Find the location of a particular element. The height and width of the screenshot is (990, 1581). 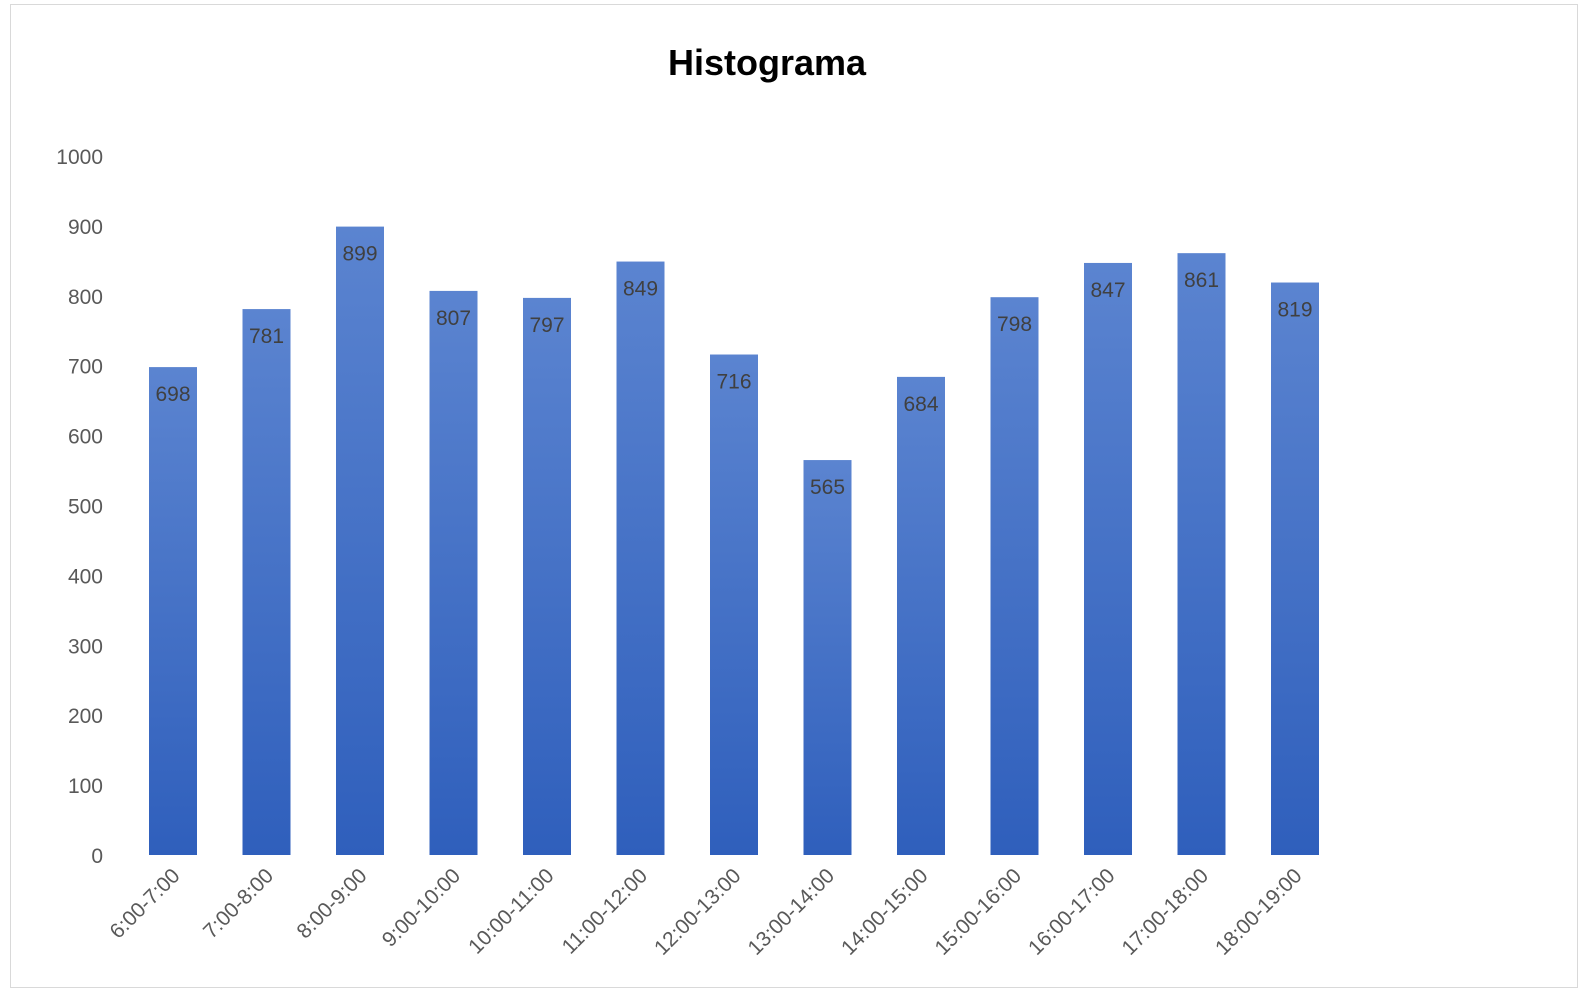

data-label: 798 is located at coordinates (1014, 324).